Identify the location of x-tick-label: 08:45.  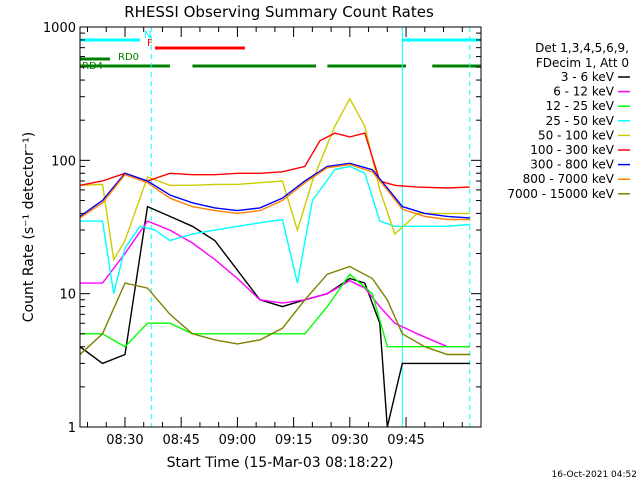
(180, 440).